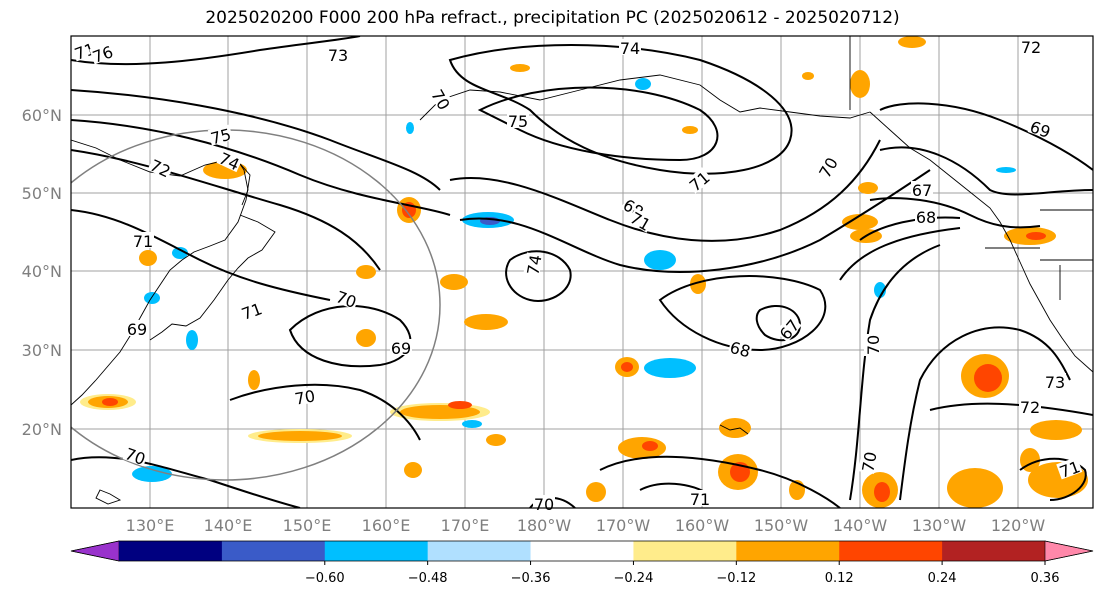 This screenshot has height=601, width=1105. Describe the element at coordinates (325, 578) in the screenshot. I see `colorbar-tick-label: −0.60` at that location.